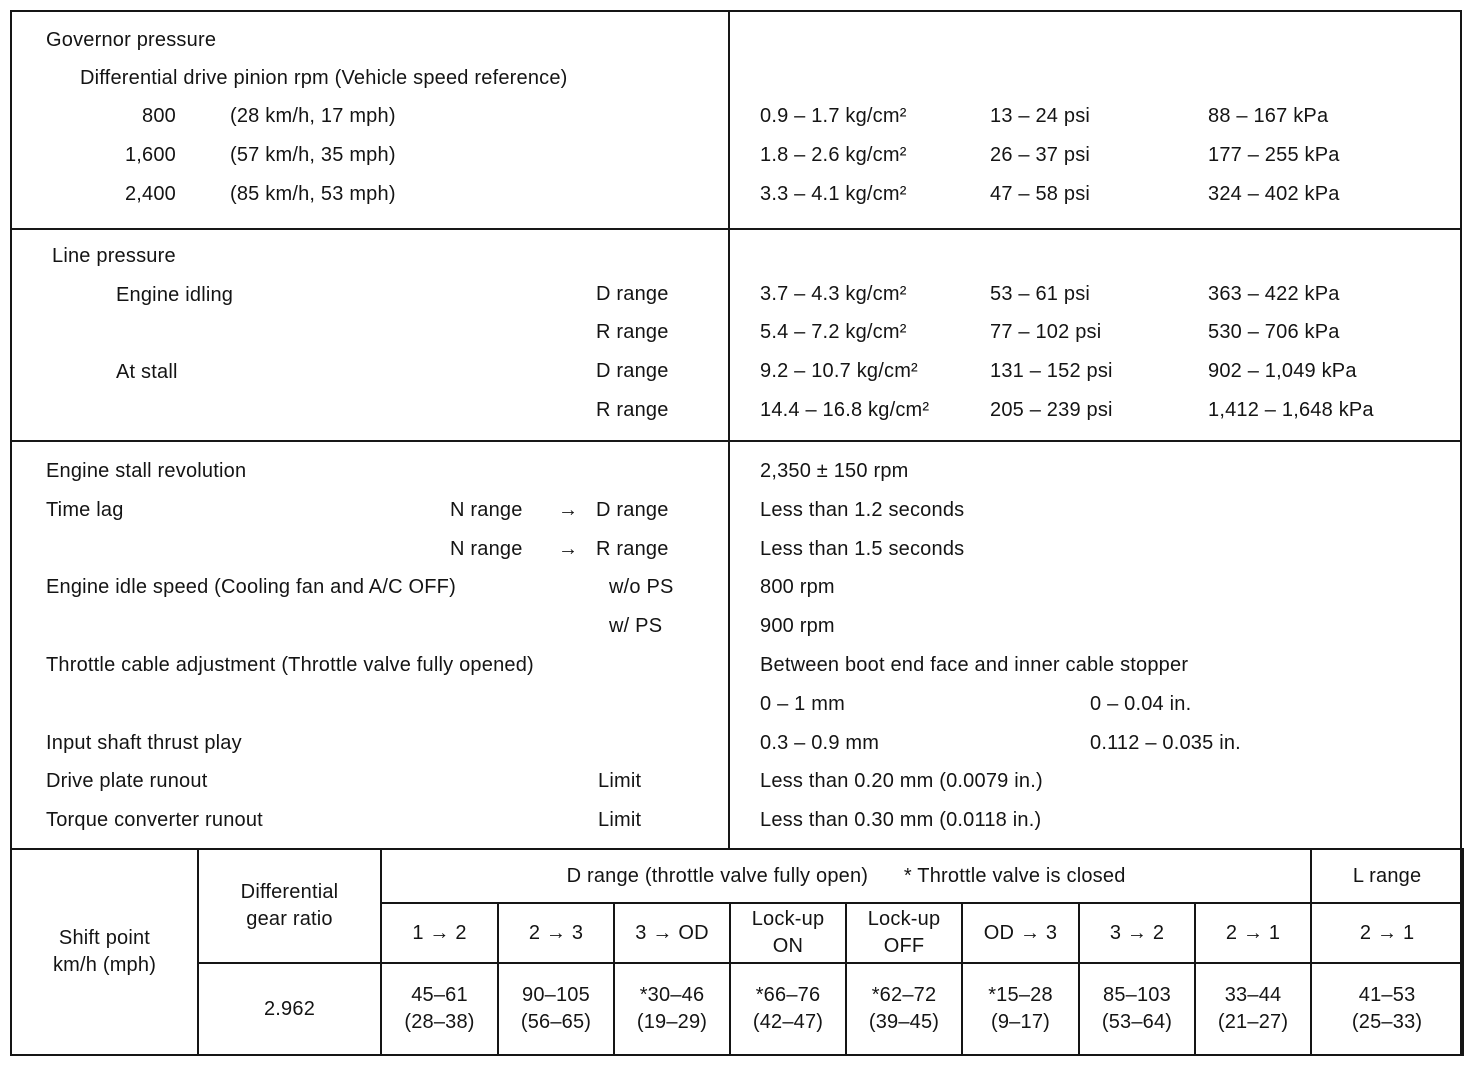  Describe the element at coordinates (1387, 876) in the screenshot. I see `l-range-header-cell: L range` at that location.